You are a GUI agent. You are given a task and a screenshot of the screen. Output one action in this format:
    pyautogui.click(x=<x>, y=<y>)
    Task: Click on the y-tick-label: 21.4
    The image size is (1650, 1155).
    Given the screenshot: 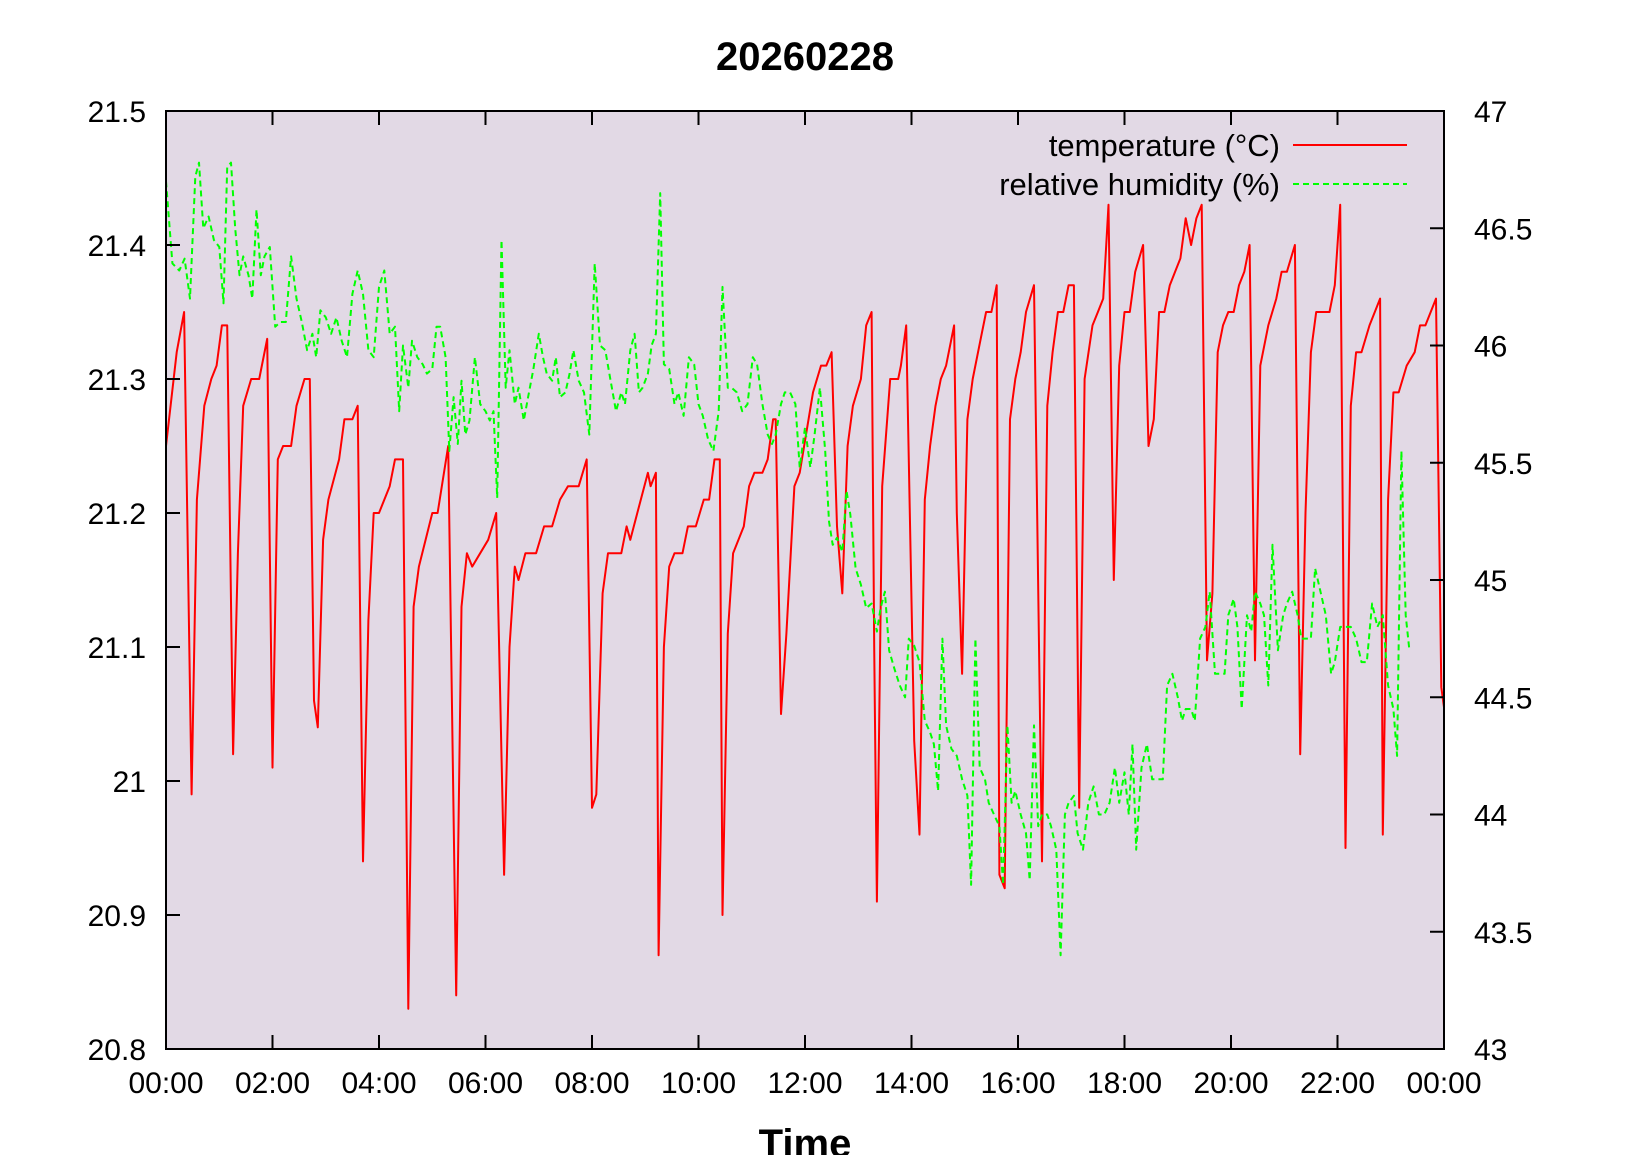 What is the action you would take?
    pyautogui.click(x=117, y=246)
    